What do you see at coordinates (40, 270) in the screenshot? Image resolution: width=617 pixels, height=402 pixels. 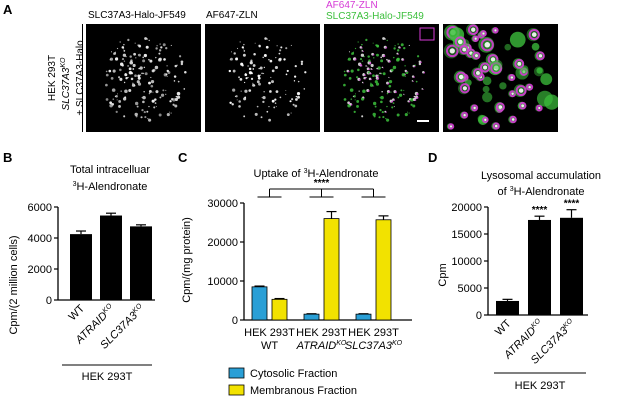 I see `panel-b-ytick-label: 2000` at bounding box center [40, 270].